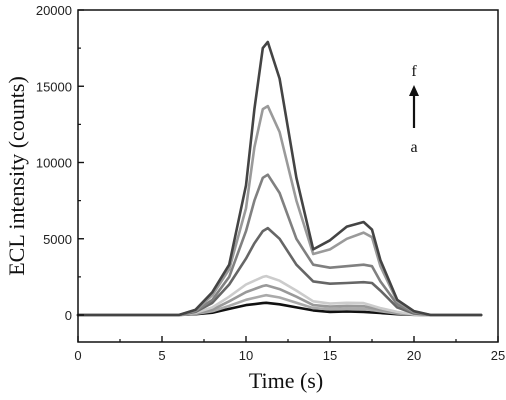 The image size is (506, 400). I want to click on x-tick-label: 15, so click(330, 355).